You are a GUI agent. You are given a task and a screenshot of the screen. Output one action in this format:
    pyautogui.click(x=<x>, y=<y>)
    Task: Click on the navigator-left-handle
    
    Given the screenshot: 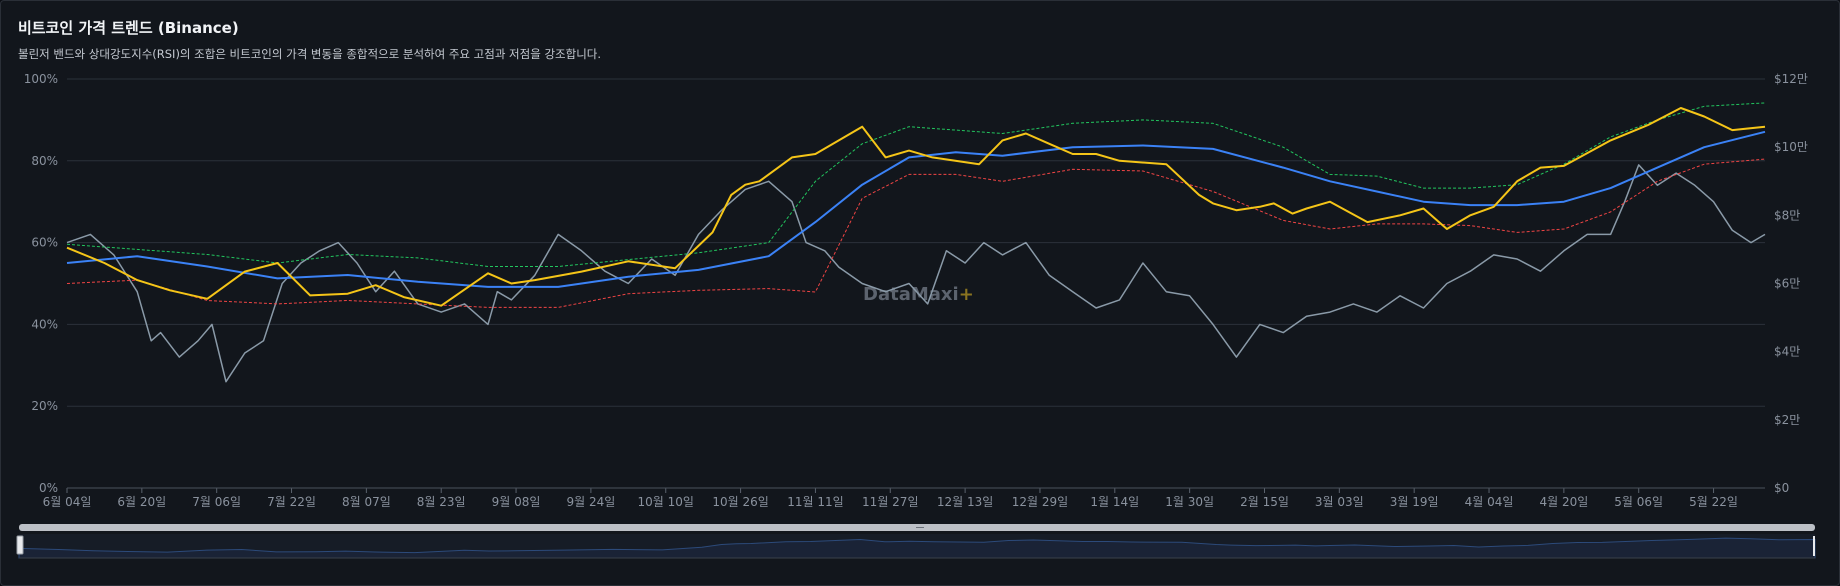 What is the action you would take?
    pyautogui.click(x=20, y=545)
    